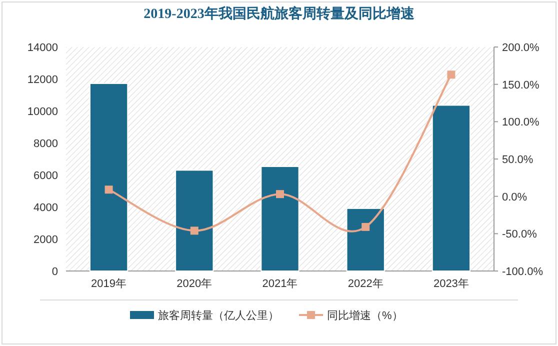  I want to click on legend-label: 同比增速（%）, so click(365, 315).